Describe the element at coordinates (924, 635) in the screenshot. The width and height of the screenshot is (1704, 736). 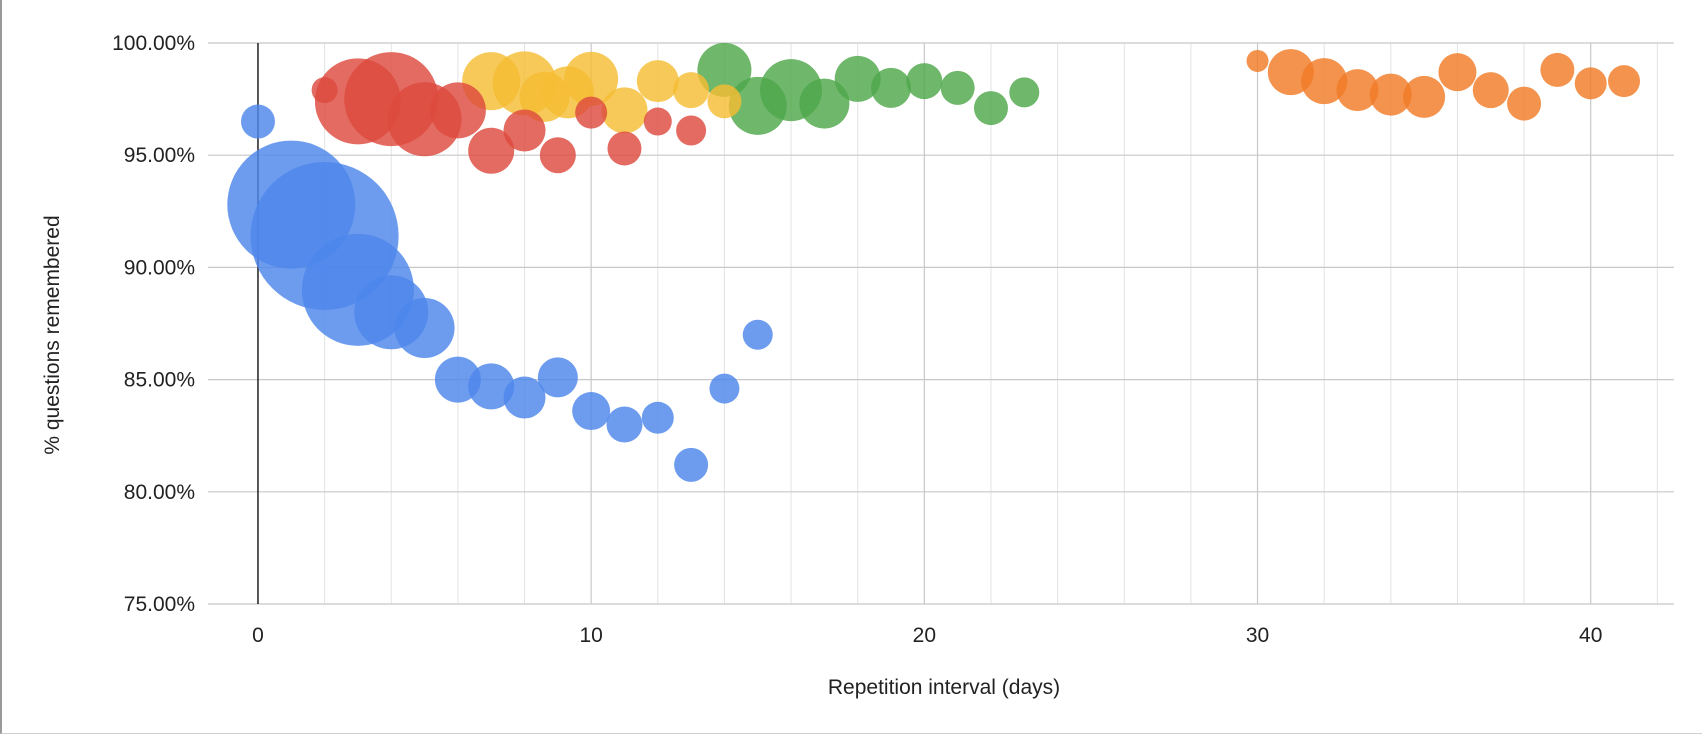
I see `x-tick-label: 20` at that location.